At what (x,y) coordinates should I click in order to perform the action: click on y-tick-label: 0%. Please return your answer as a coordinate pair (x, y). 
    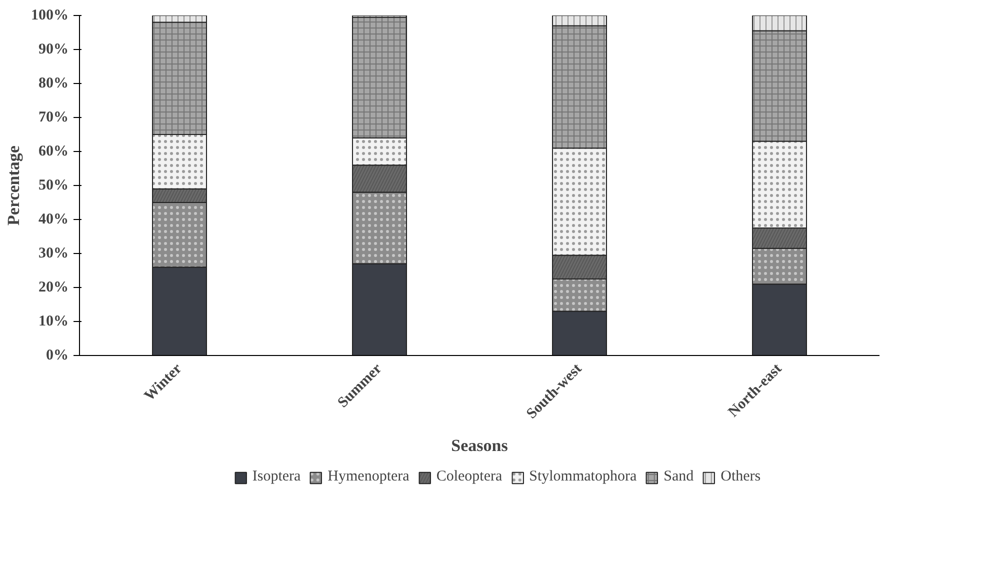
    Looking at the image, I should click on (57, 356).